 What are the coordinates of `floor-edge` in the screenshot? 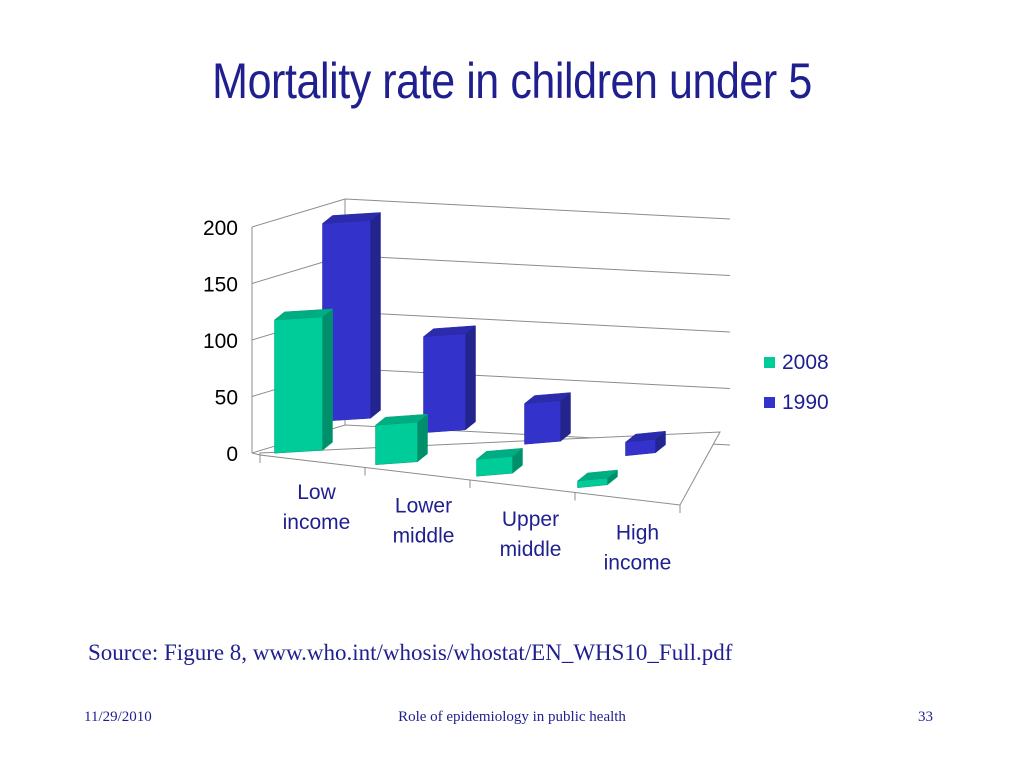 It's located at (256, 454).